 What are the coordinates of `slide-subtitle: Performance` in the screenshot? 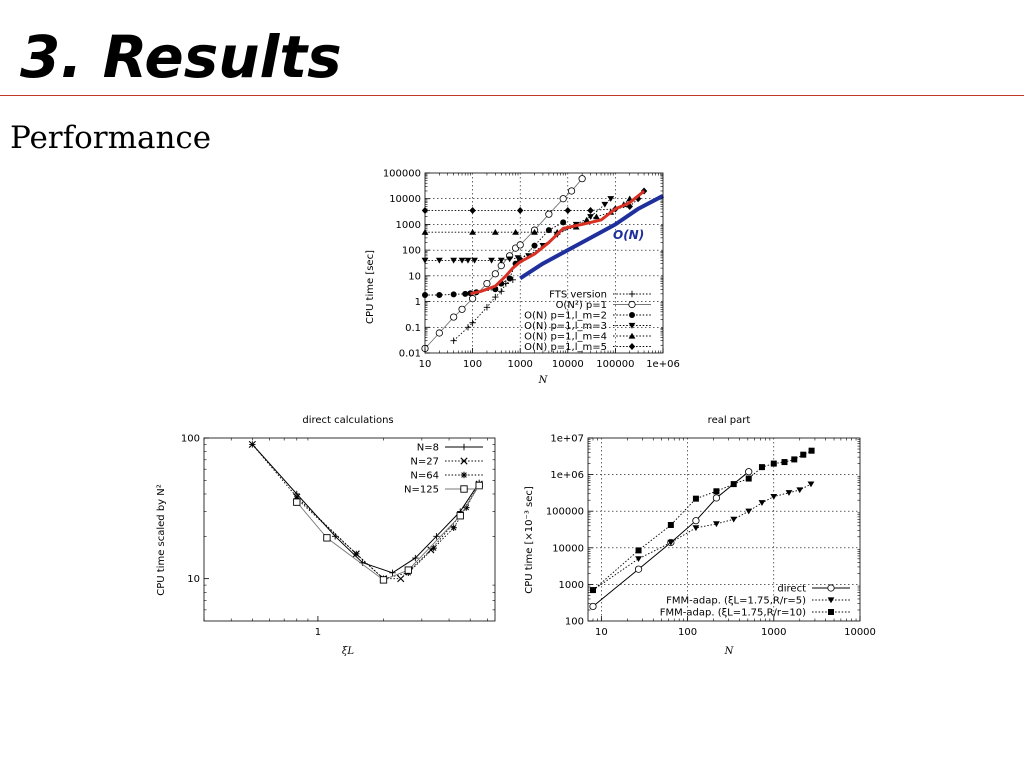 It's located at (111, 138).